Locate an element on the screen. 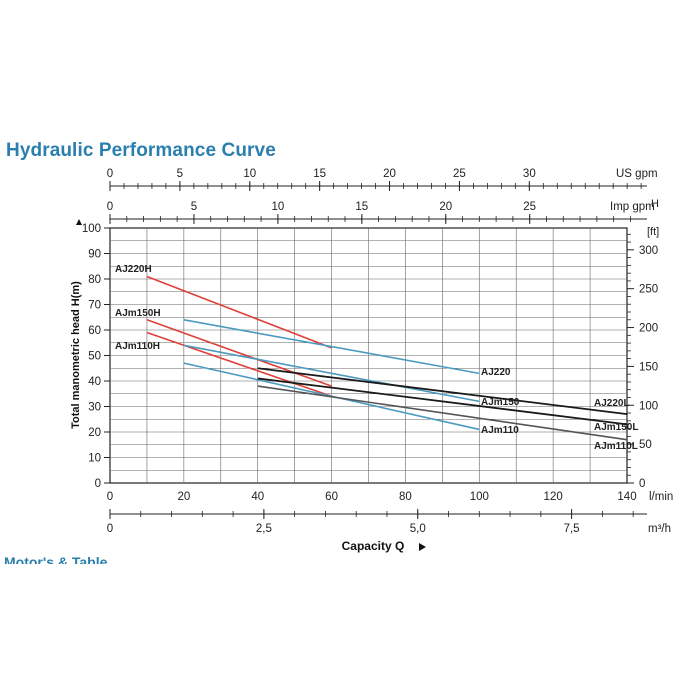 This screenshot has width=700, height=700. usgpm-tick-label: 5 is located at coordinates (180, 174).